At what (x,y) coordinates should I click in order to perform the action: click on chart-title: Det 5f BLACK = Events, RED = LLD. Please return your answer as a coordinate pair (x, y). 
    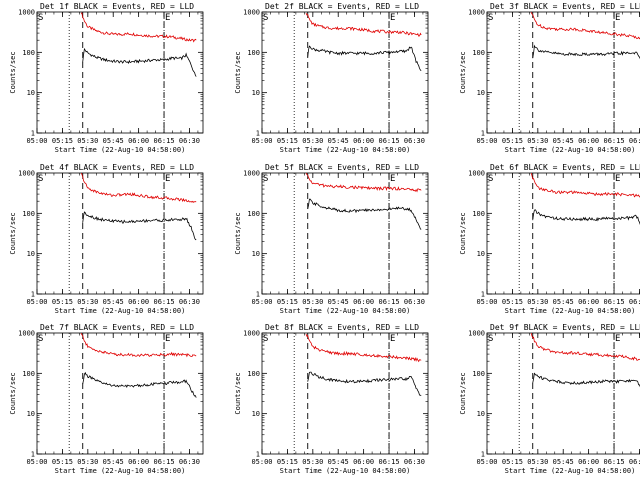
    Looking at the image, I should click on (342, 167).